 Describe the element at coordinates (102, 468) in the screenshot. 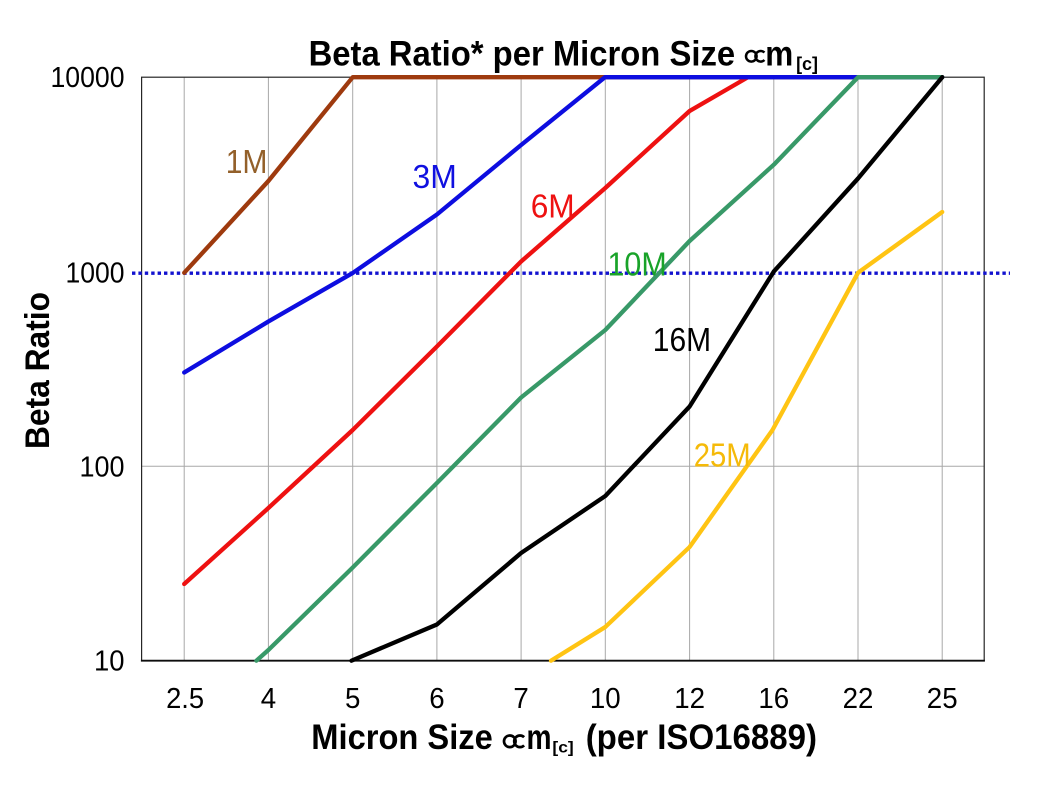

I see `svg-text: 100` at that location.